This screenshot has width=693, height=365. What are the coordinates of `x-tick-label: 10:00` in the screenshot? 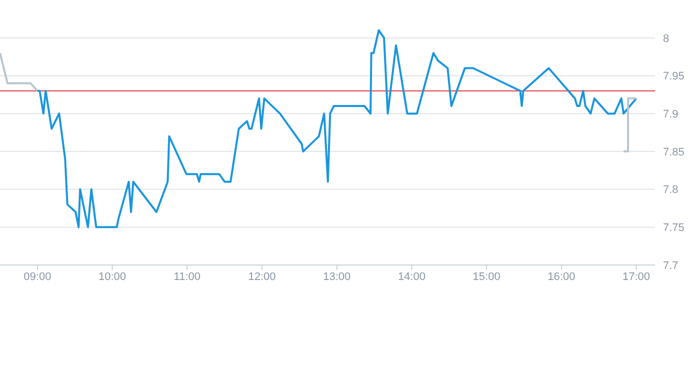 It's located at (112, 276).